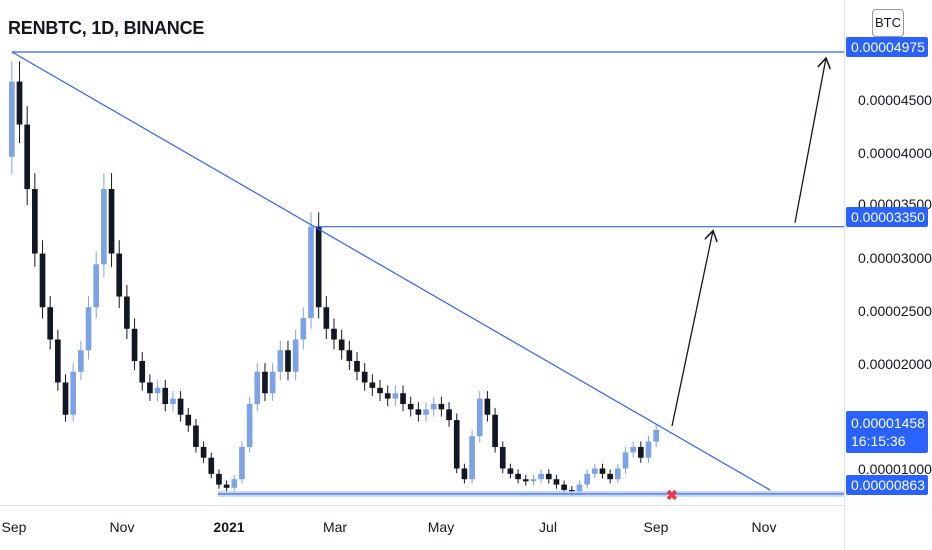 The image size is (932, 550). I want to click on chart-title: RENBTC, 1D, BINANCE, so click(106, 28).